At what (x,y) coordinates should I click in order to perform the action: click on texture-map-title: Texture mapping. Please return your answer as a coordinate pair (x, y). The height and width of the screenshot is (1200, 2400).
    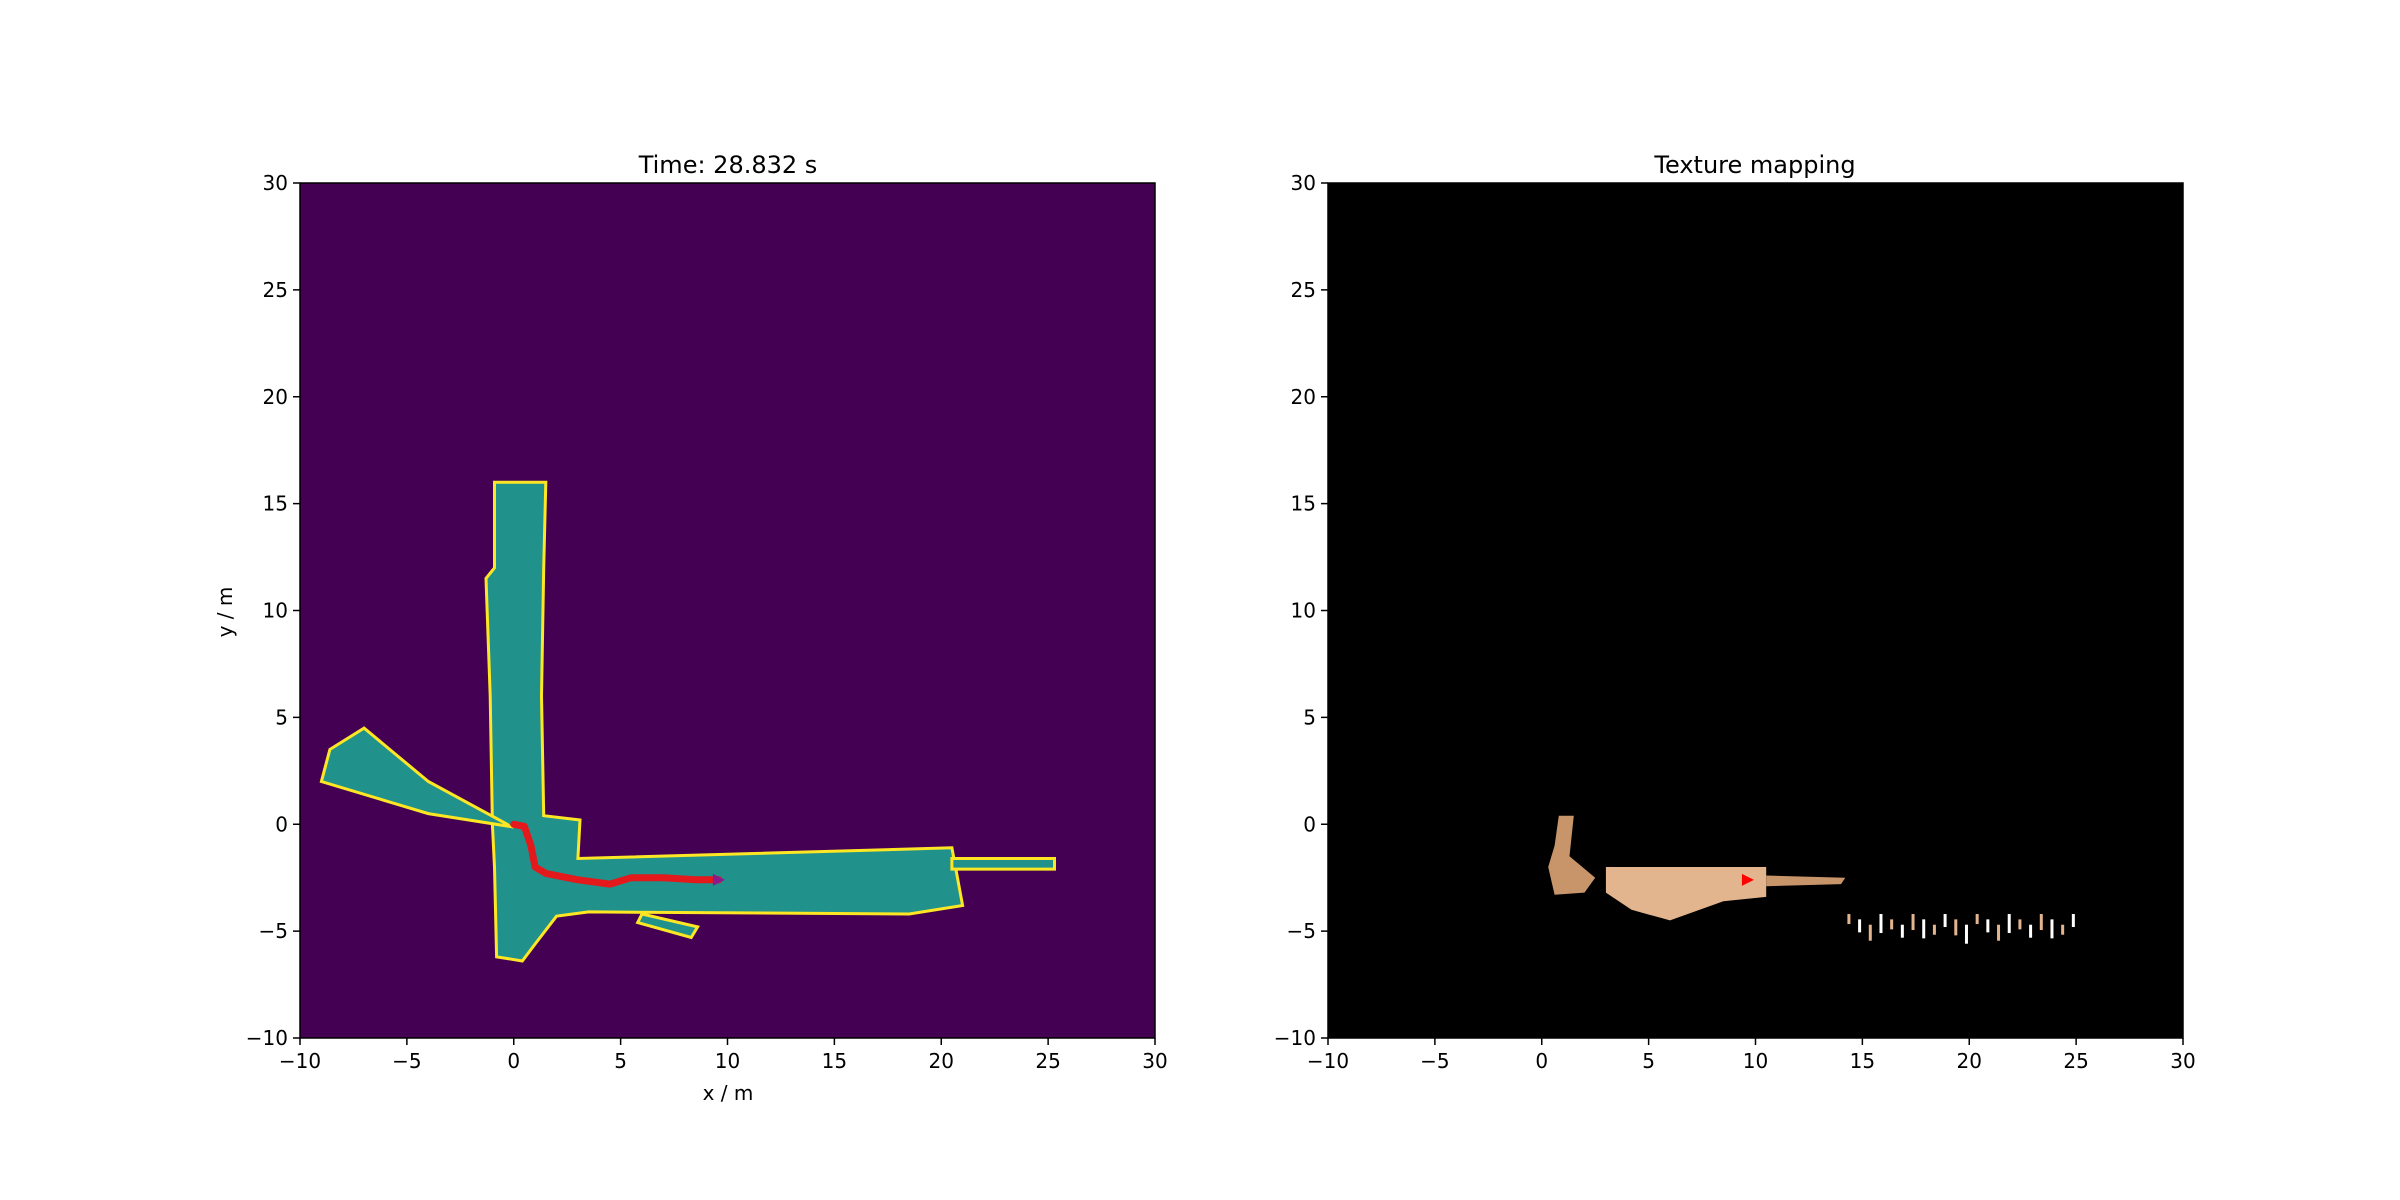
    Looking at the image, I should click on (1754, 165).